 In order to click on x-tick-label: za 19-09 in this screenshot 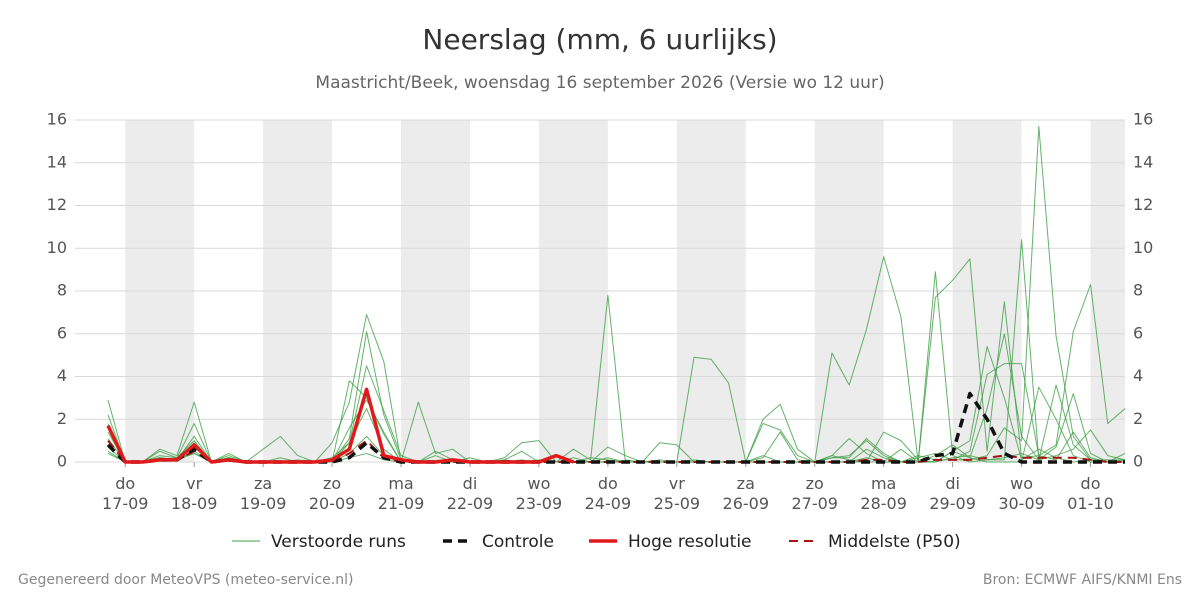, I will do `click(263, 493)`.